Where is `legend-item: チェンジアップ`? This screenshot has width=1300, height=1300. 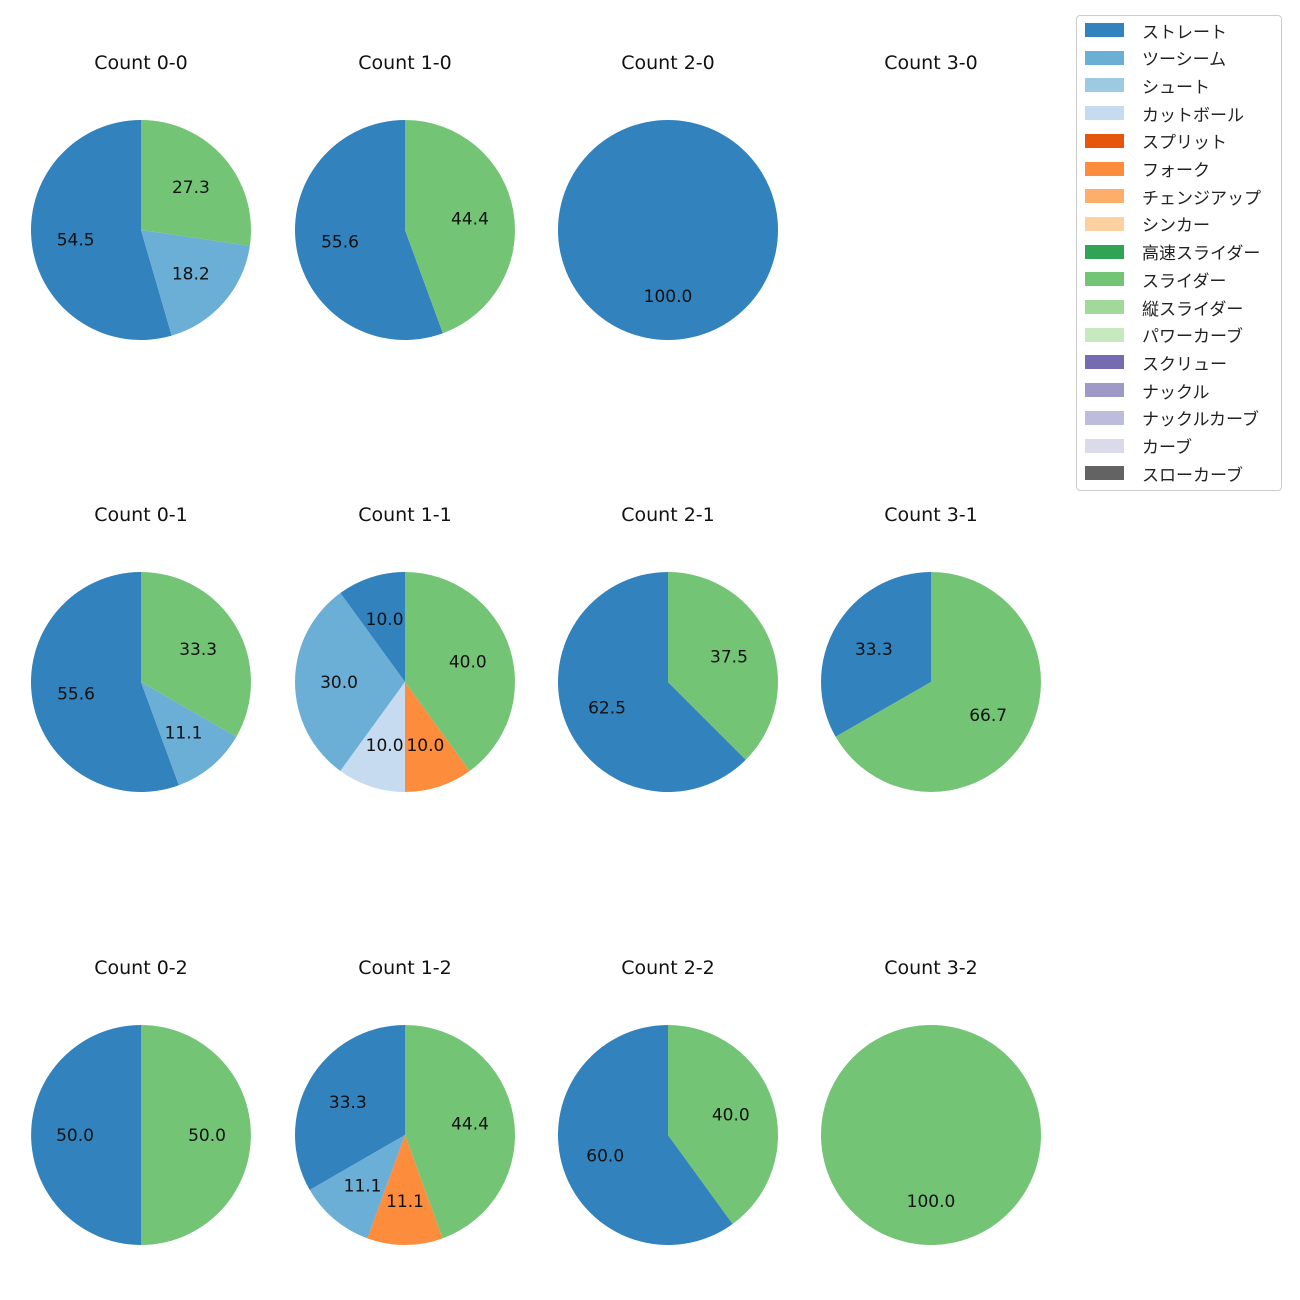 legend-item: チェンジアップ is located at coordinates (1173, 197).